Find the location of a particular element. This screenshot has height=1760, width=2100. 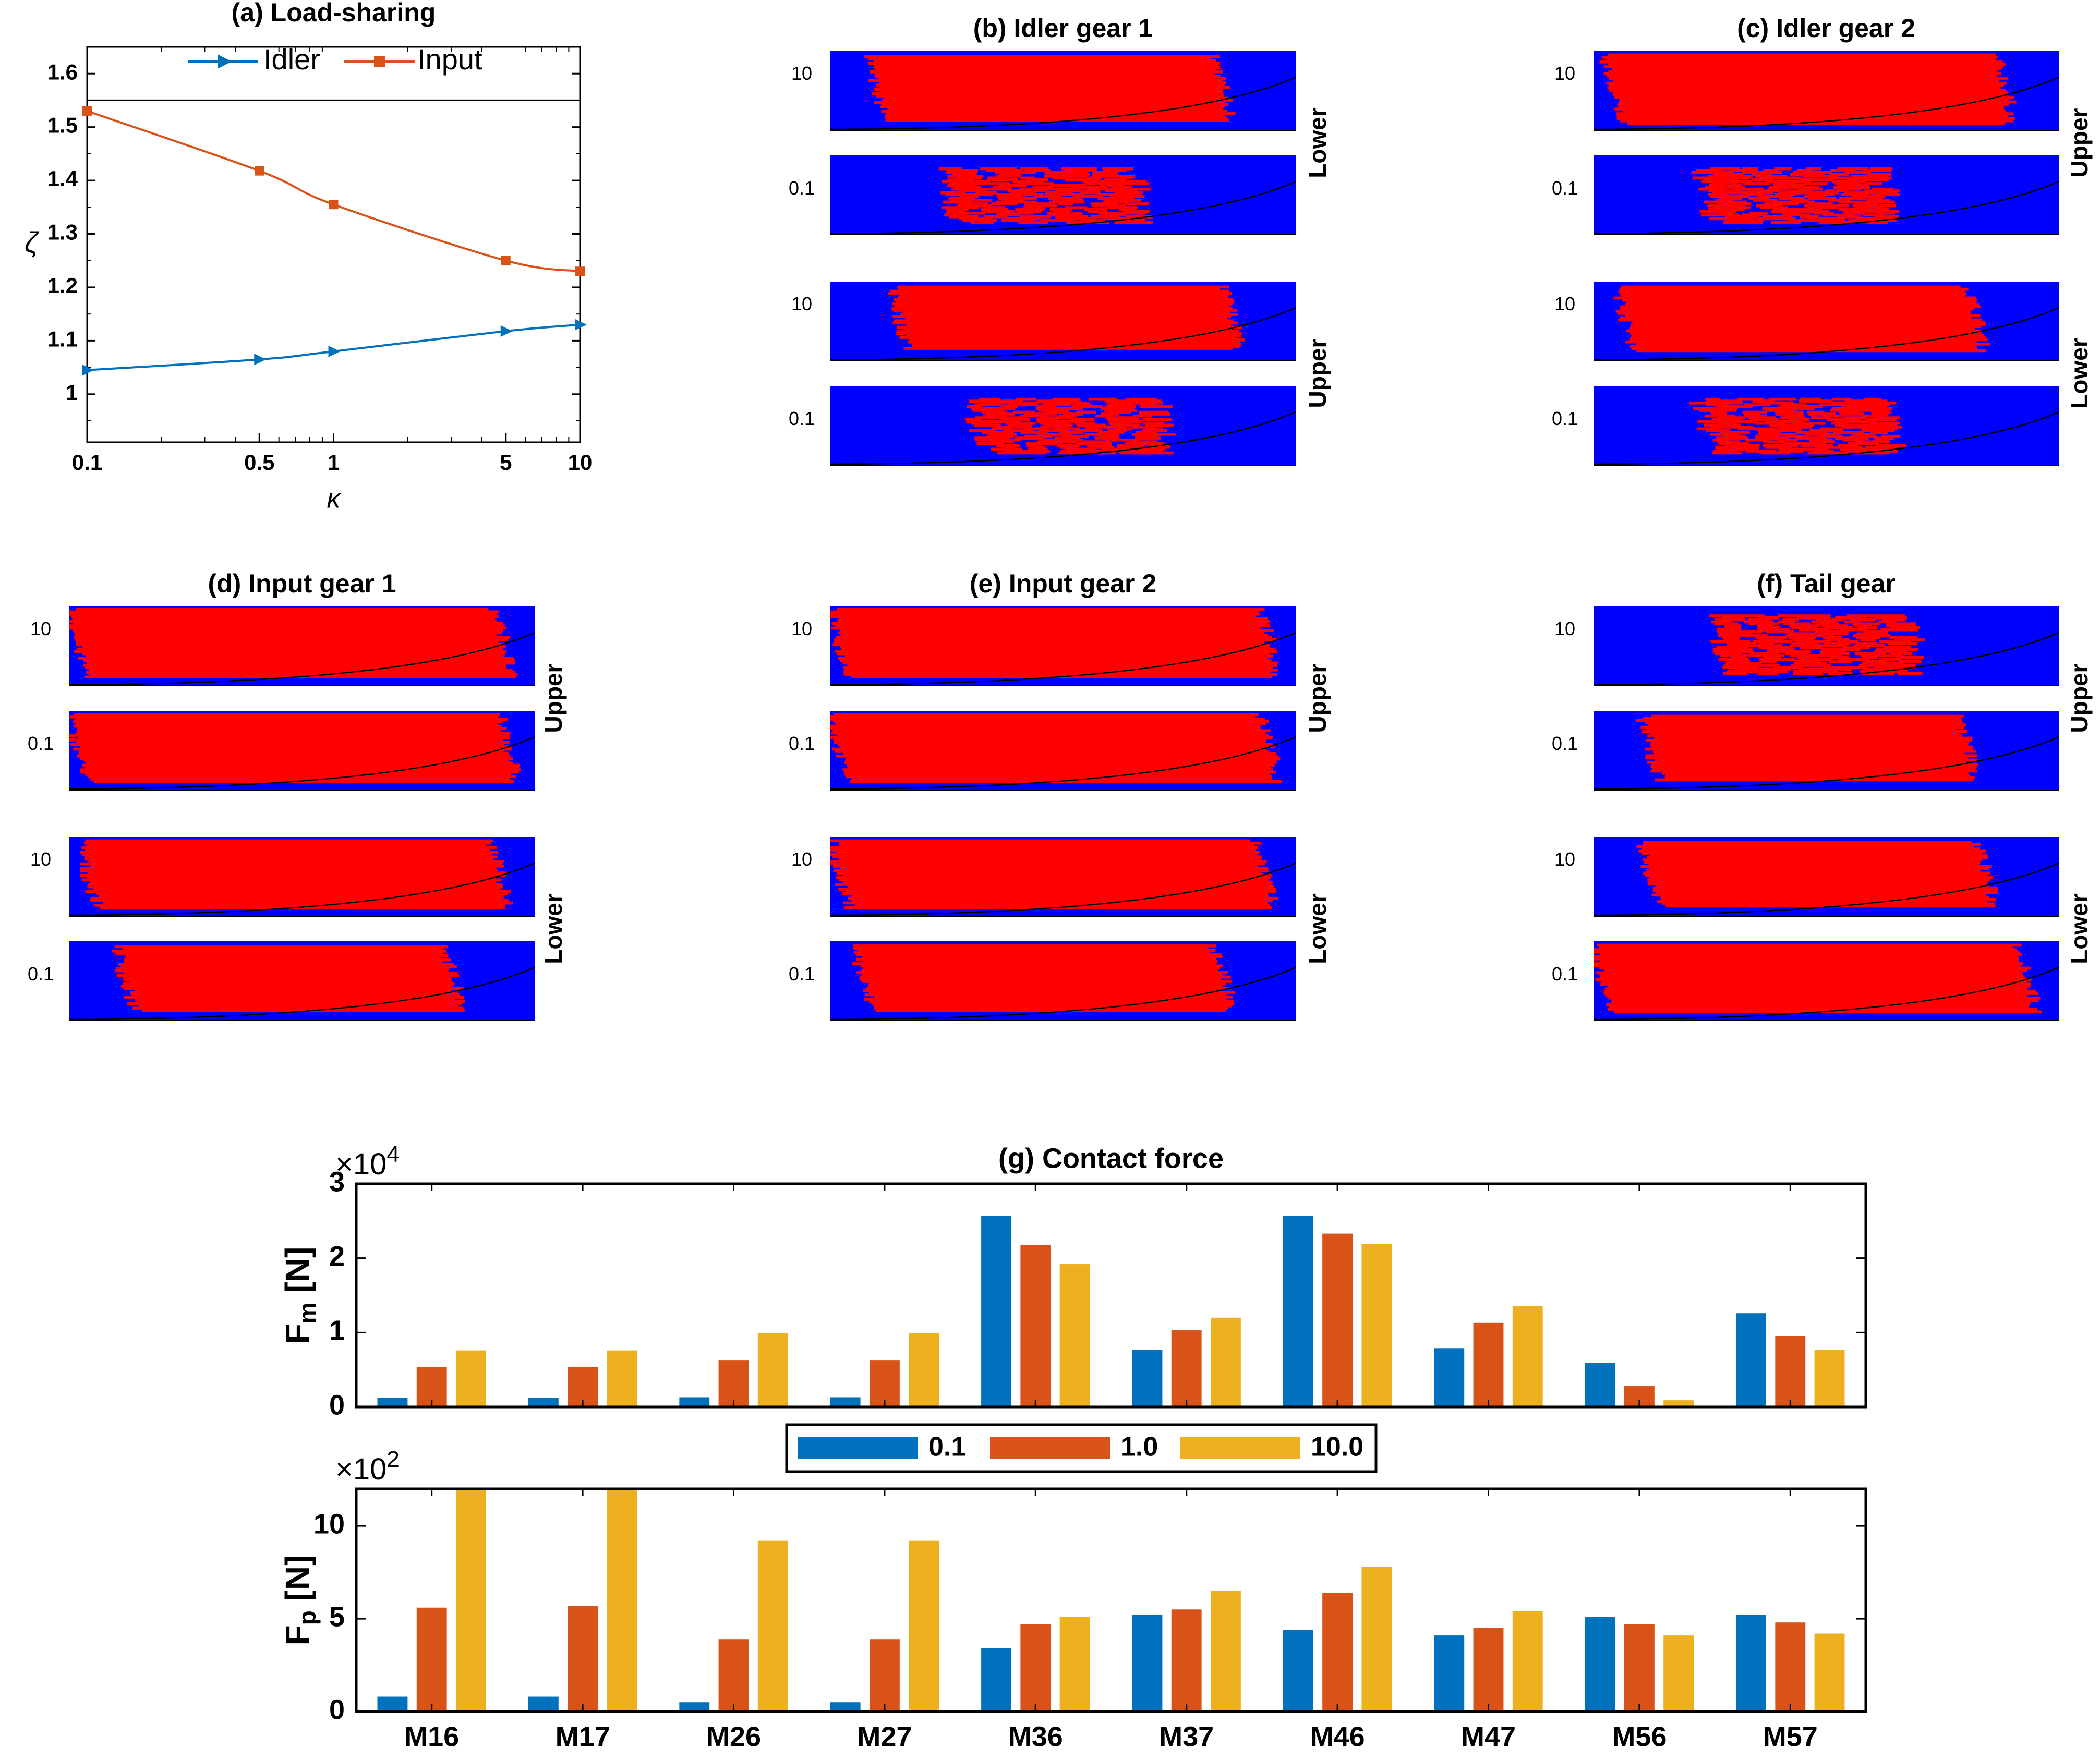

bar-m36-1.0 is located at coordinates (1035, 1325).